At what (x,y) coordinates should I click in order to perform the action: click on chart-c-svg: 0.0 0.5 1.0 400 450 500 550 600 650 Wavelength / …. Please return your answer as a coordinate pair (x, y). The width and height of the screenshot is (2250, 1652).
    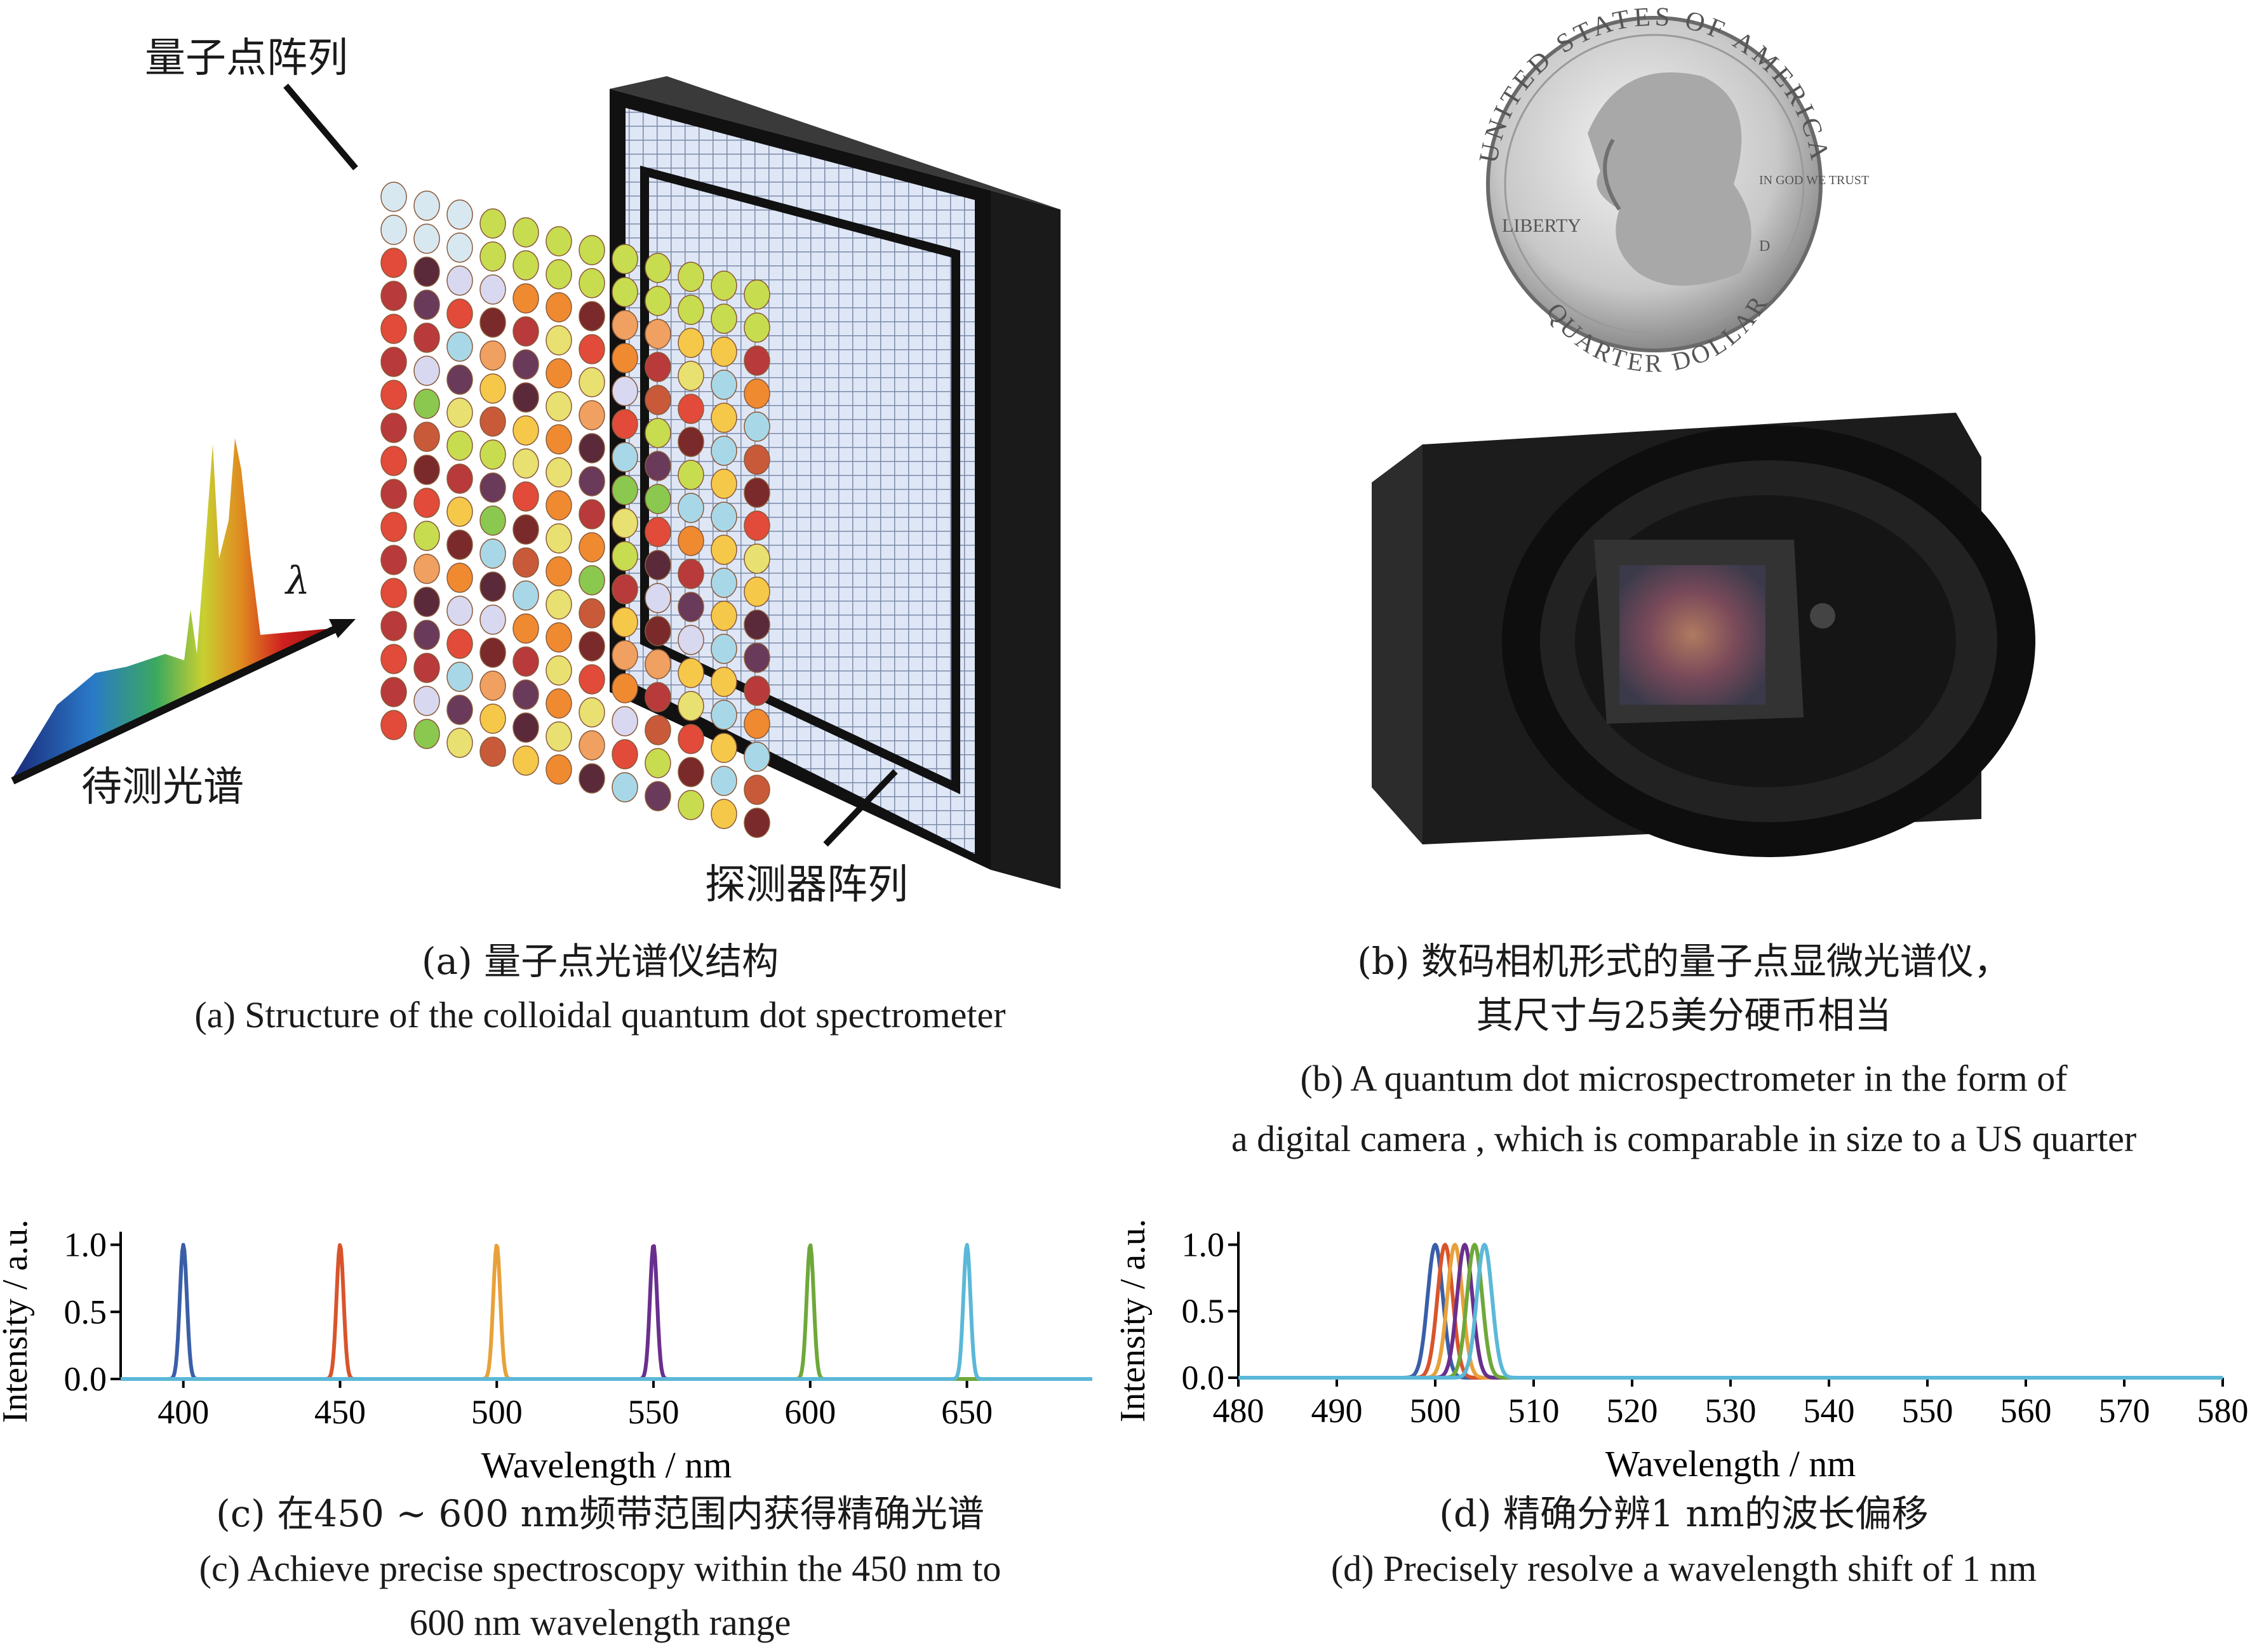
    Looking at the image, I should click on (547, 1353).